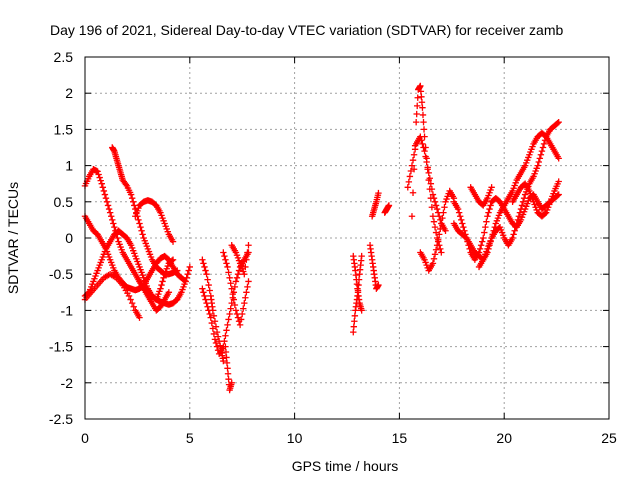 This screenshot has height=480, width=640. I want to click on y-tick-label: -1.5, so click(61, 347).